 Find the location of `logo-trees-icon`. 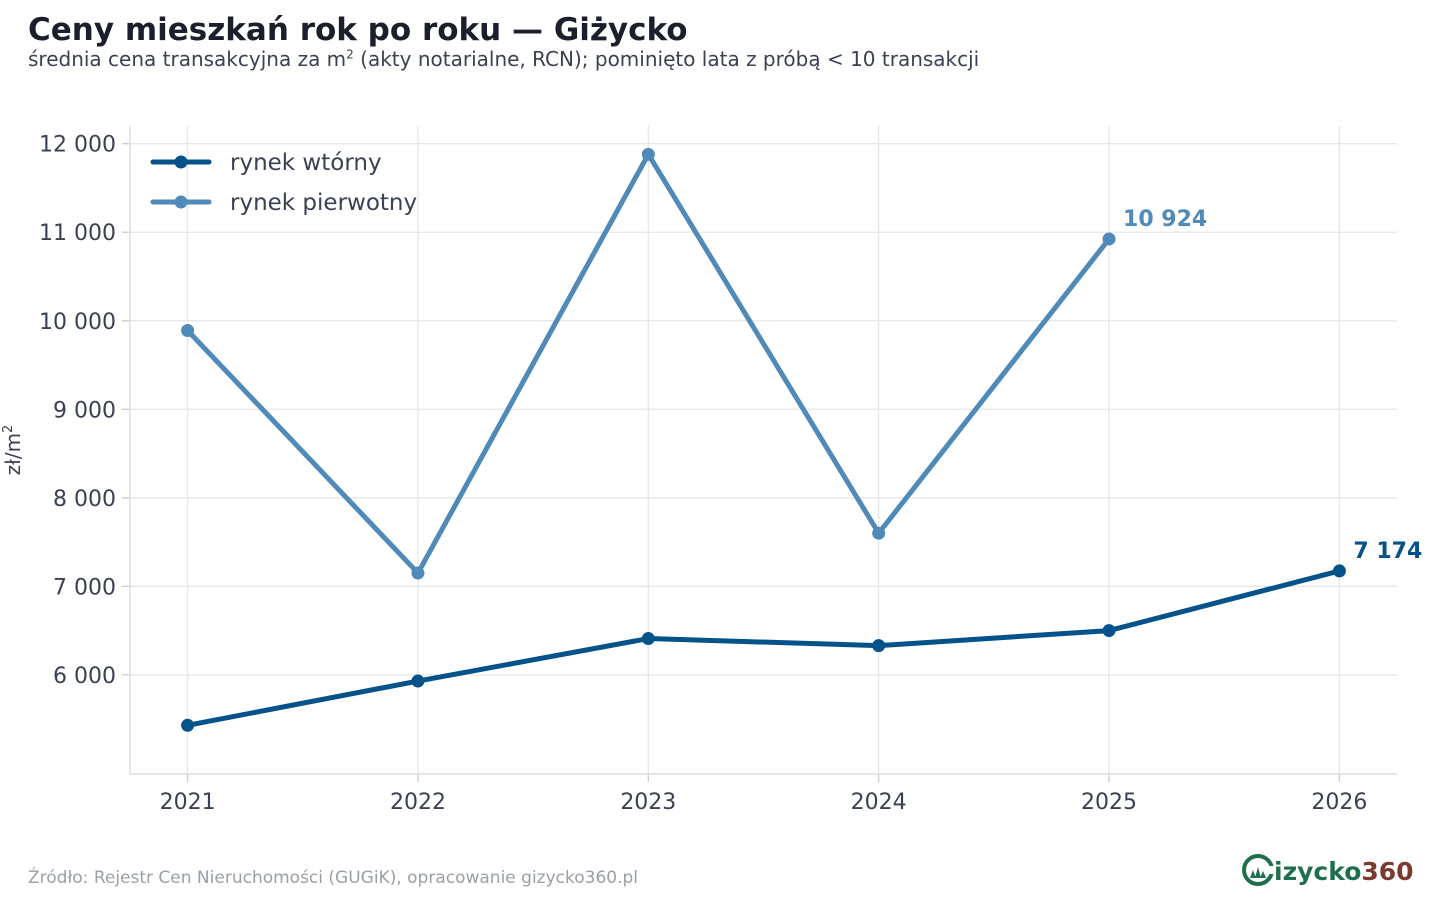

logo-trees-icon is located at coordinates (1258, 872).